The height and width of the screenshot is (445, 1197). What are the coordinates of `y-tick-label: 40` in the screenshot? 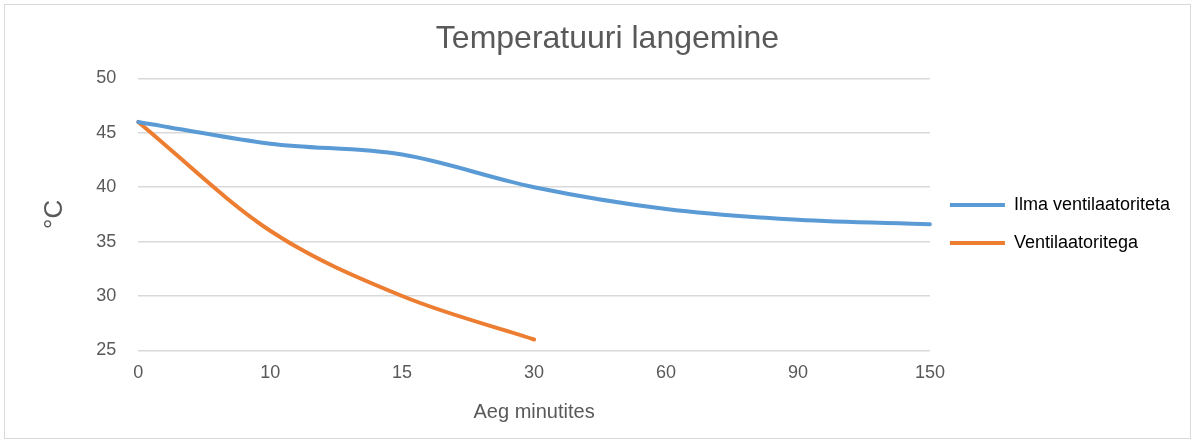 It's located at (106, 186).